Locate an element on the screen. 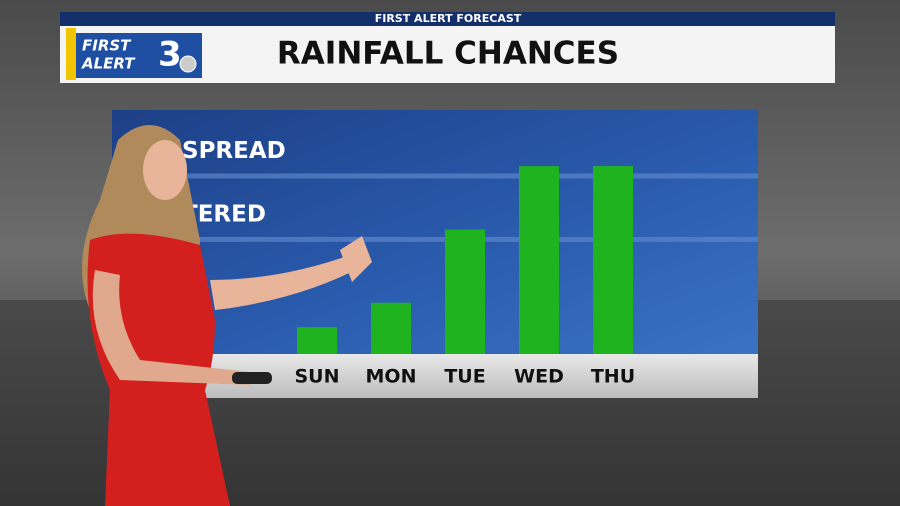 The width and height of the screenshot is (900, 506). clicker is located at coordinates (252, 378).